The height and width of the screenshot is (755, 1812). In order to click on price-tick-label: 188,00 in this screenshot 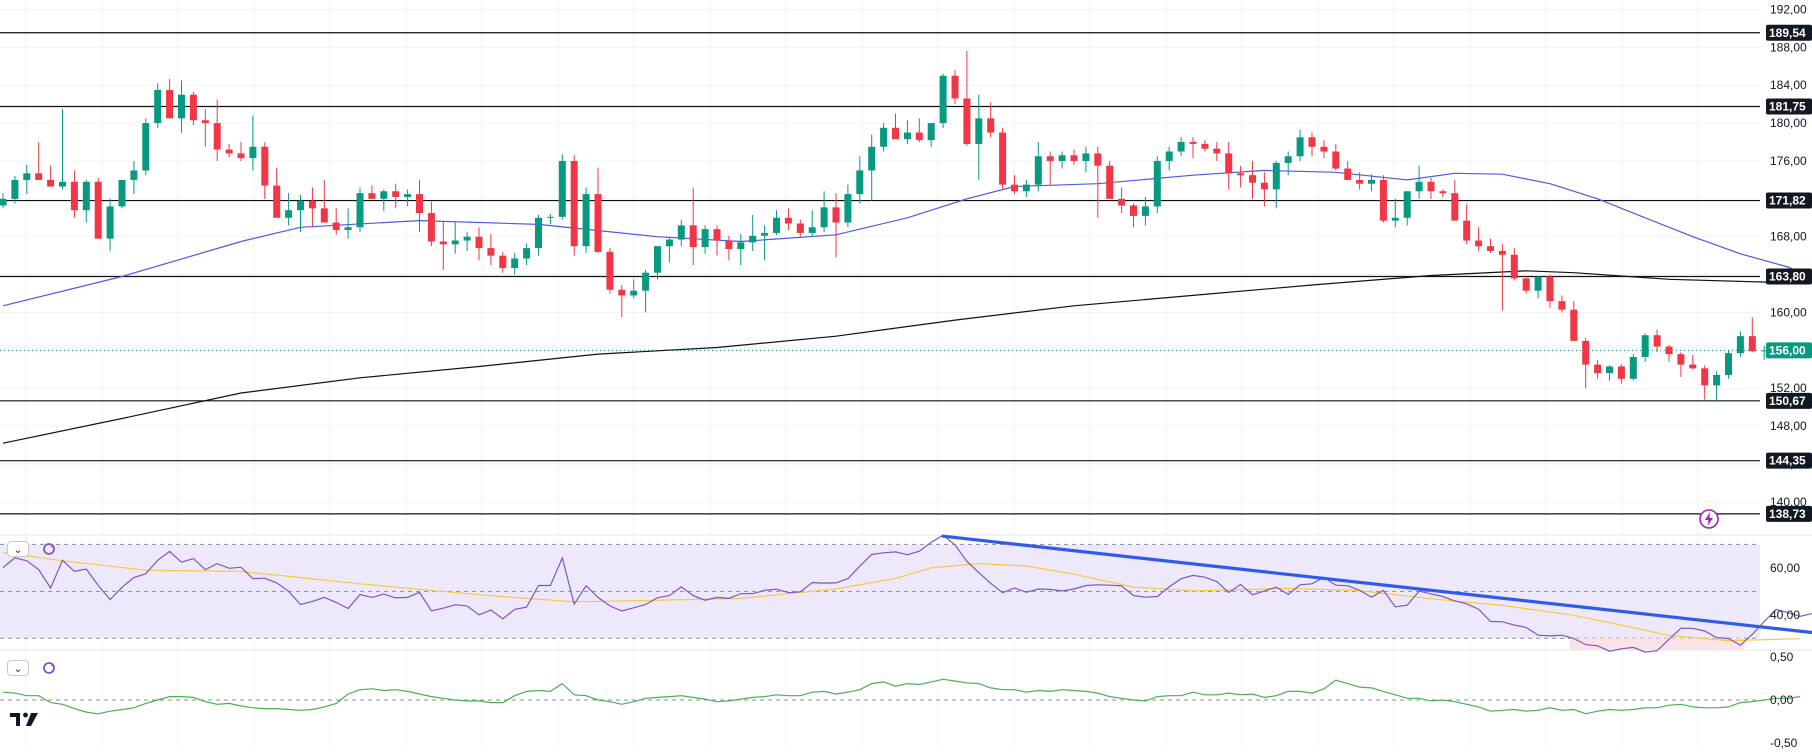, I will do `click(1788, 47)`.